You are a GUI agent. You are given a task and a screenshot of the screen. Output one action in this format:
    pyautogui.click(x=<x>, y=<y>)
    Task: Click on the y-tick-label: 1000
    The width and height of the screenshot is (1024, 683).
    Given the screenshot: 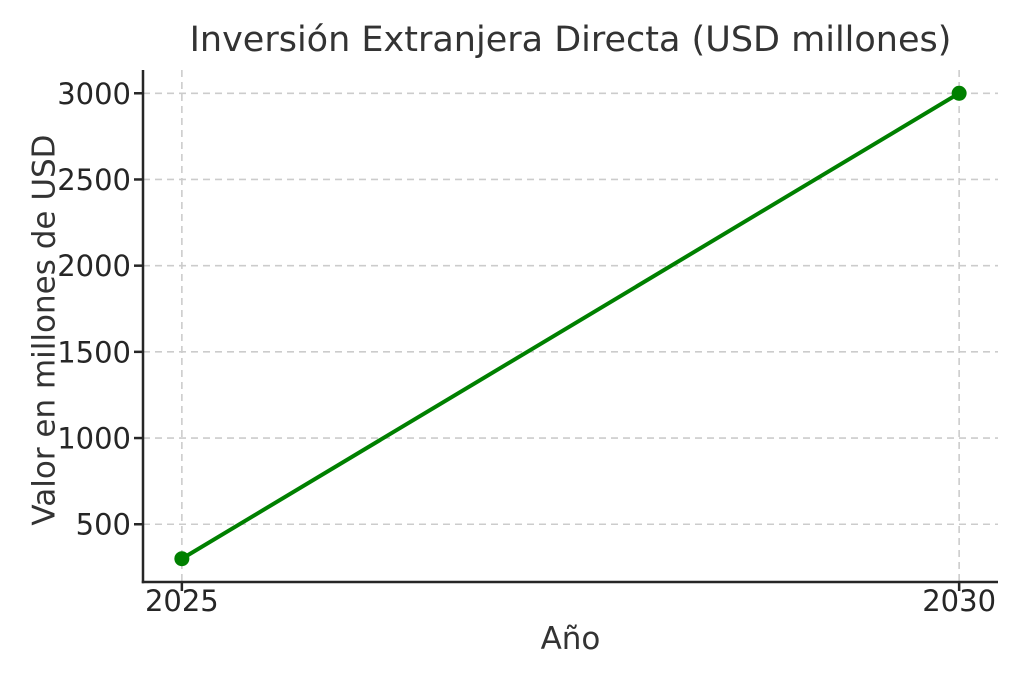 What is the action you would take?
    pyautogui.click(x=94, y=439)
    